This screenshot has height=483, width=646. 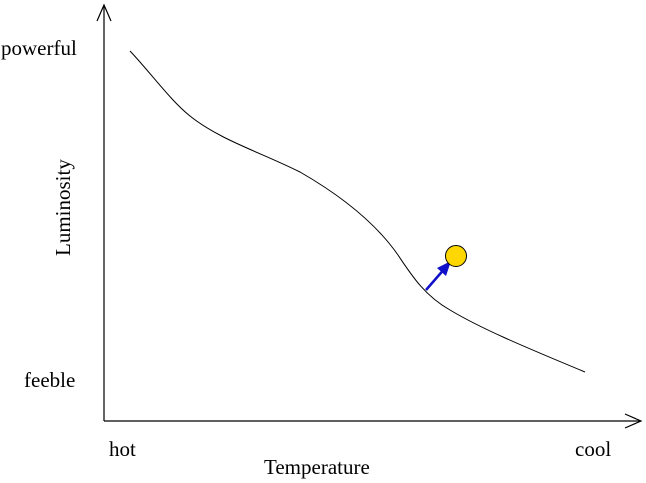 I want to click on y-axis-arrowhead, so click(x=104, y=12).